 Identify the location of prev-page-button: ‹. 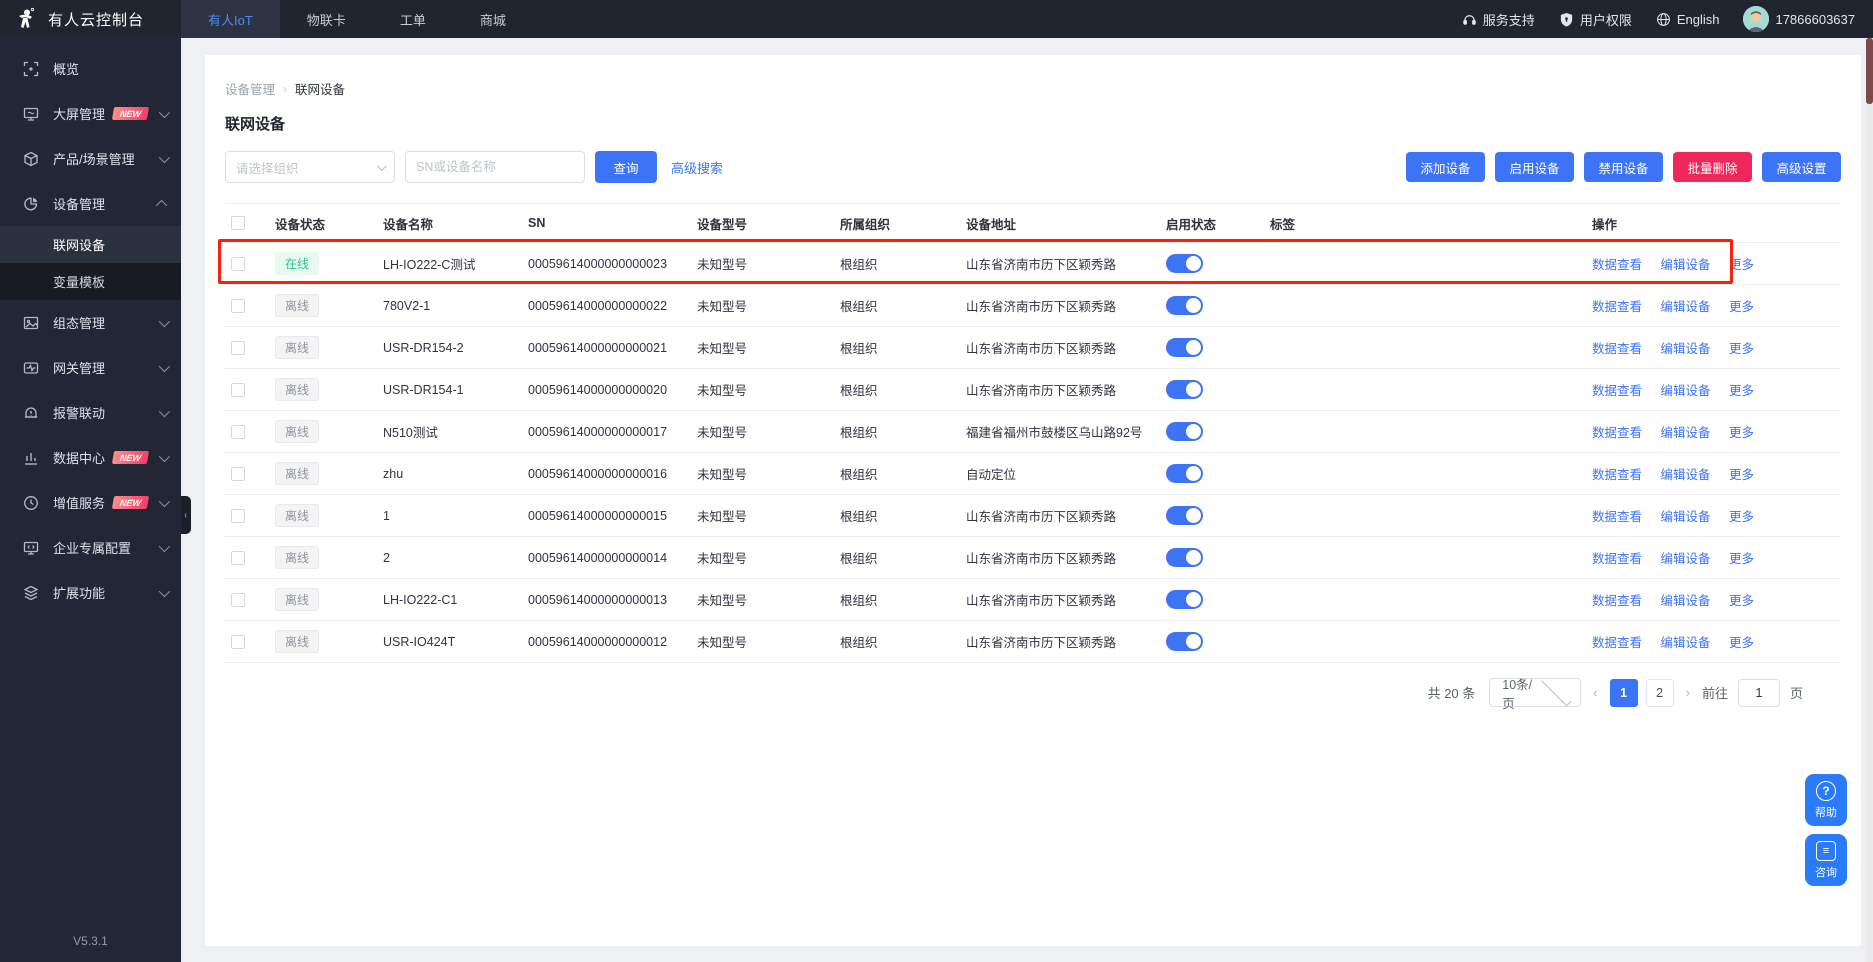
(1595, 692).